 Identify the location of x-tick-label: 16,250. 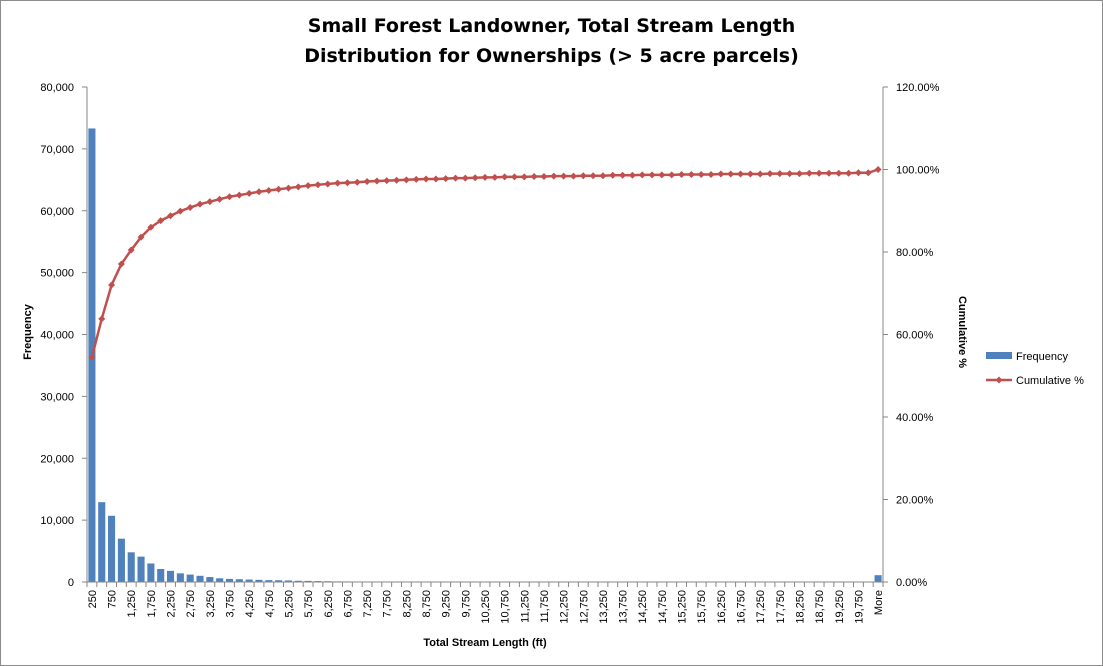
(722, 607).